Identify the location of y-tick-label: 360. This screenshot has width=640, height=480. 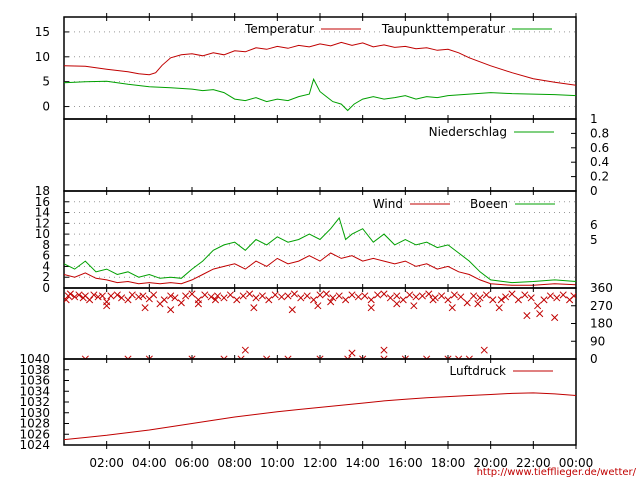
(601, 288).